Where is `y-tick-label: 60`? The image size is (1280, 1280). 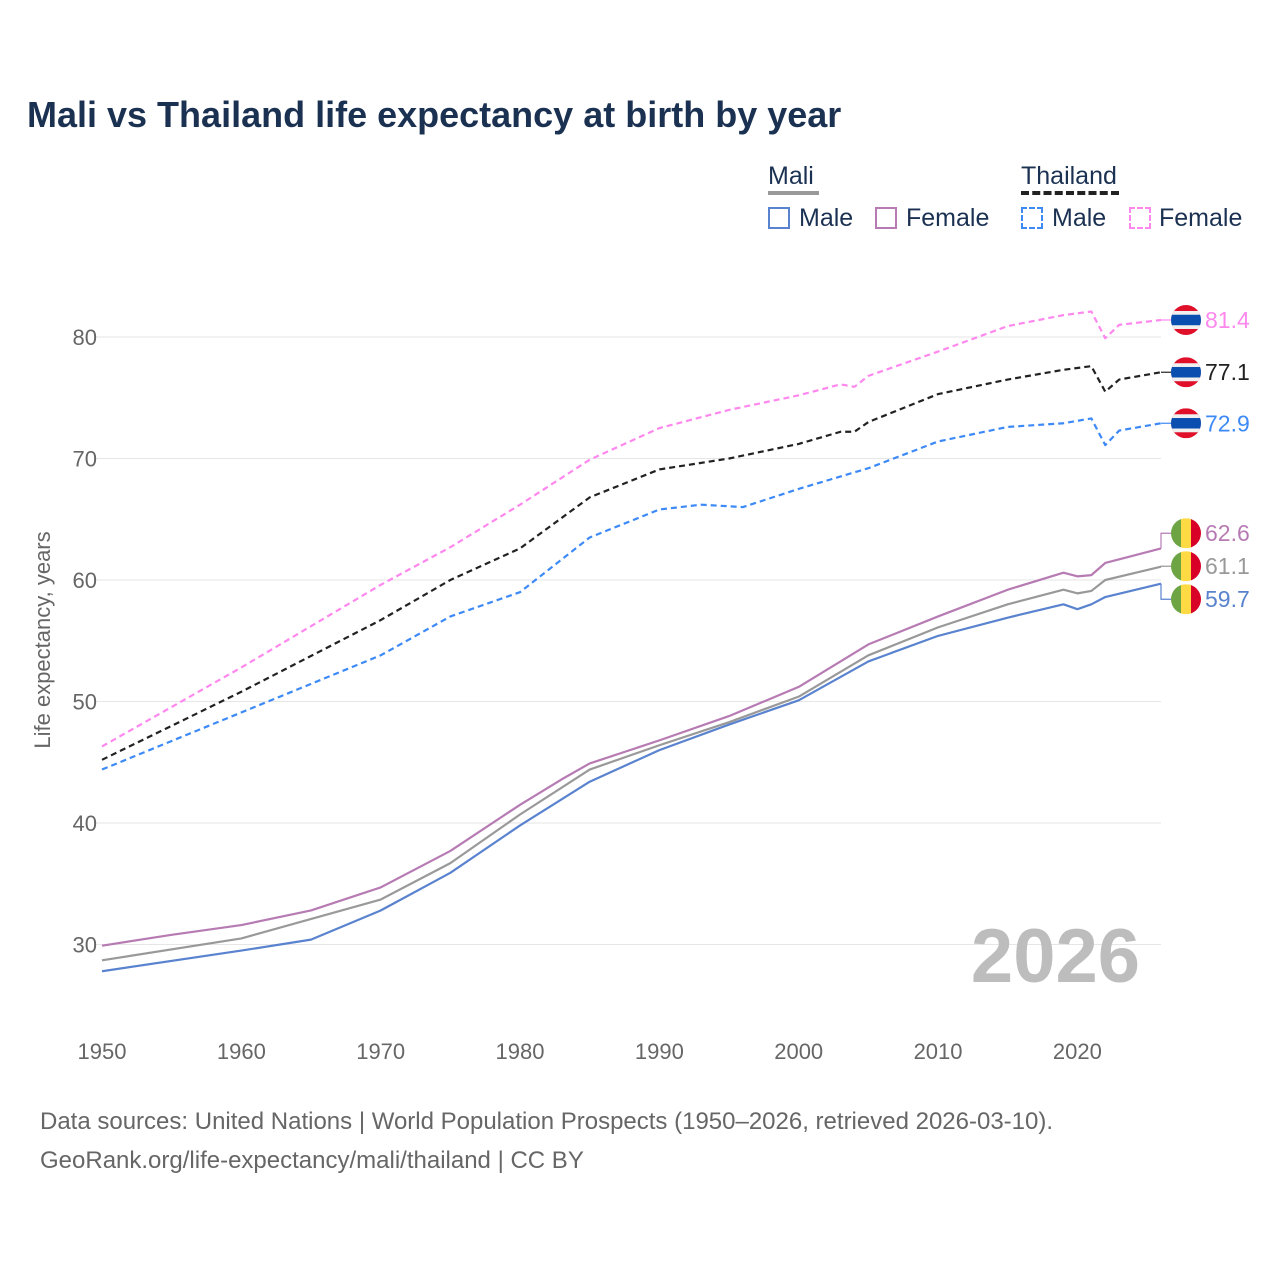 y-tick-label: 60 is located at coordinates (85, 580).